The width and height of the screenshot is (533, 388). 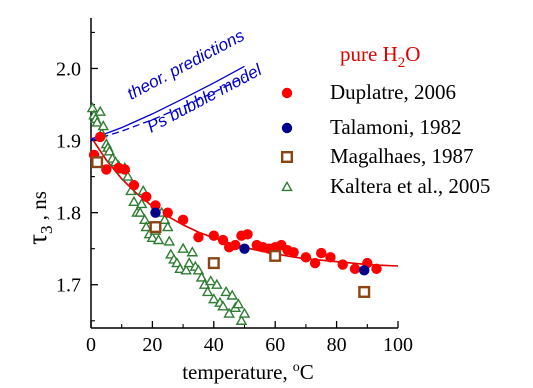 I want to click on y-axis-title: τ3 , ns, so click(x=39, y=218).